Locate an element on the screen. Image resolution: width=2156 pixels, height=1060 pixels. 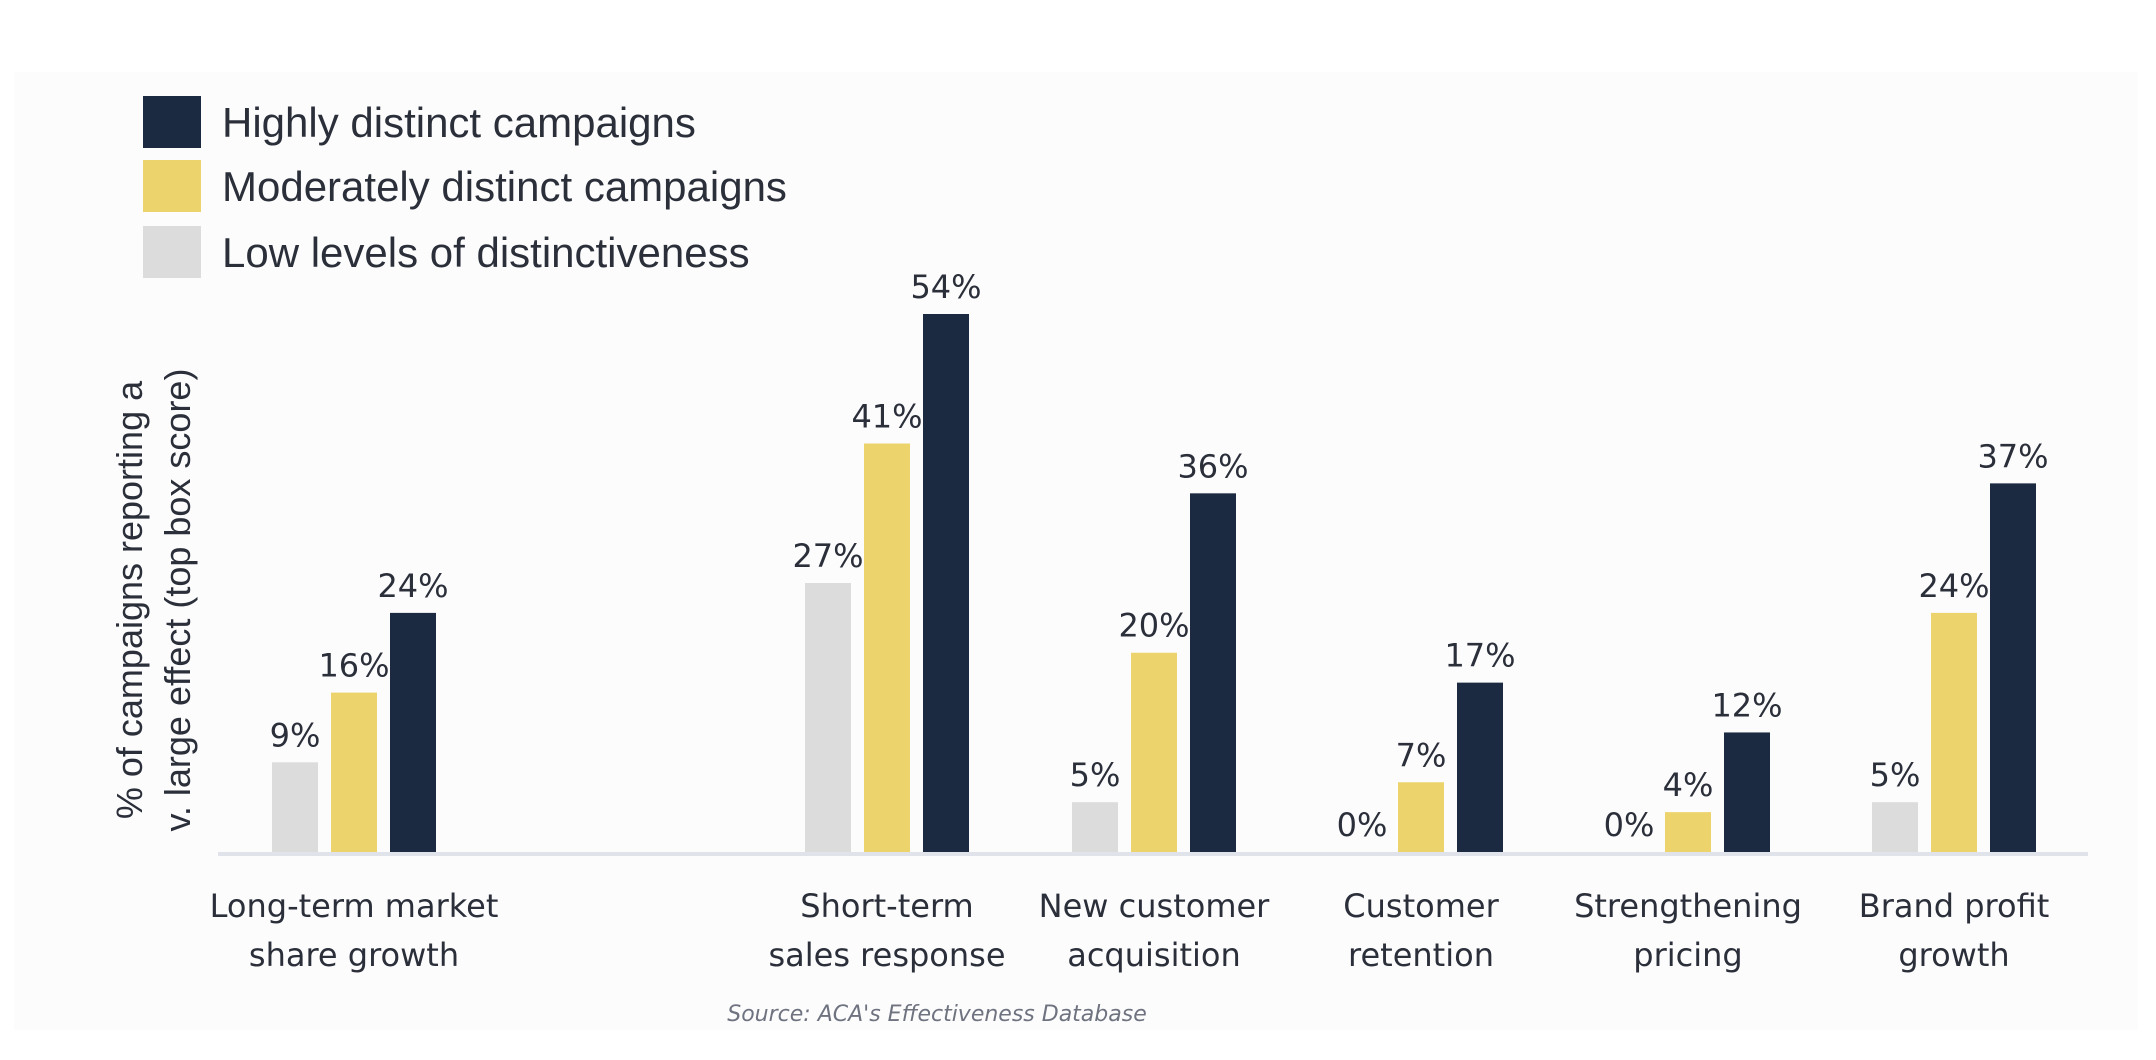
bar-brand-profit-growth-low-levels-of-distinctiveness is located at coordinates (1895, 827).